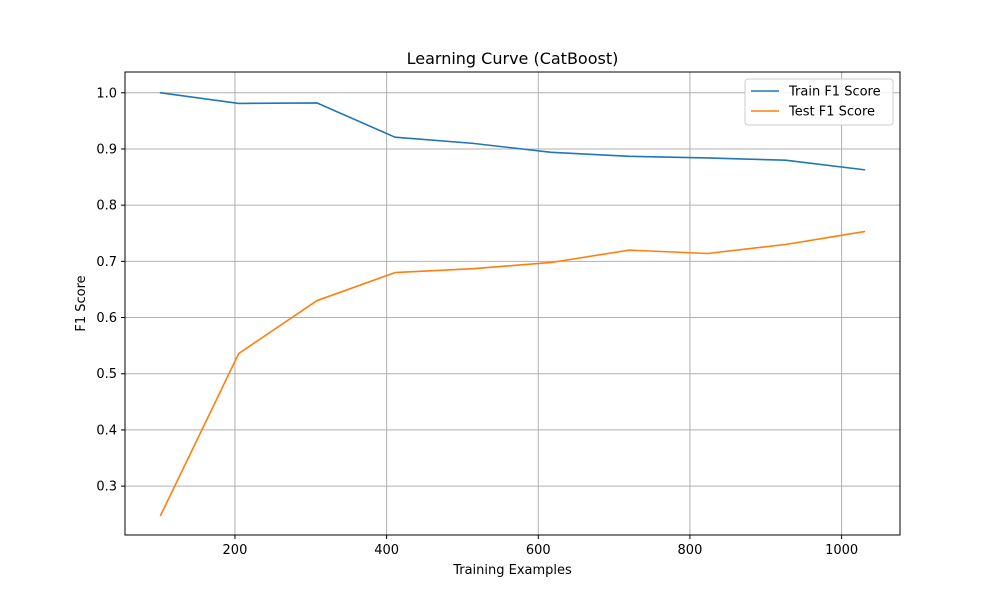 Image resolution: width=1000 pixels, height=604 pixels. I want to click on legend-box, so click(819, 102).